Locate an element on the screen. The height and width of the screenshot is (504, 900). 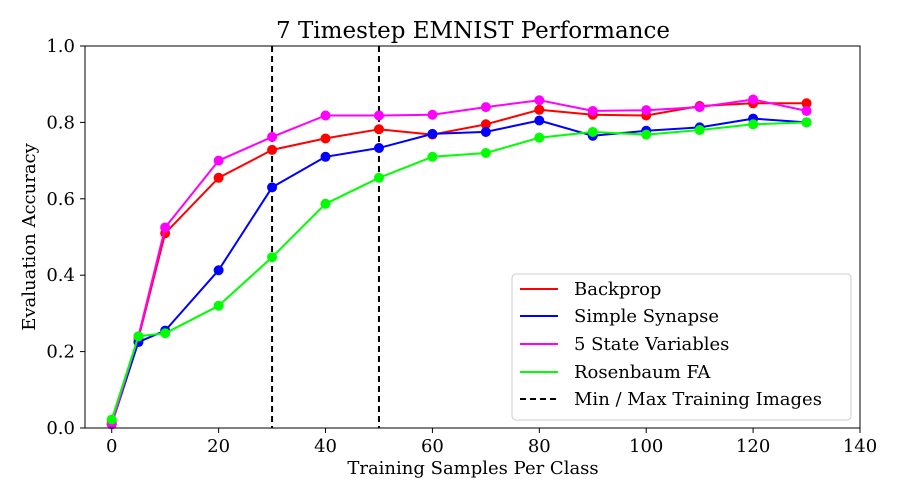
legend-label-5-state-variables: 5 State Variables is located at coordinates (651, 344).